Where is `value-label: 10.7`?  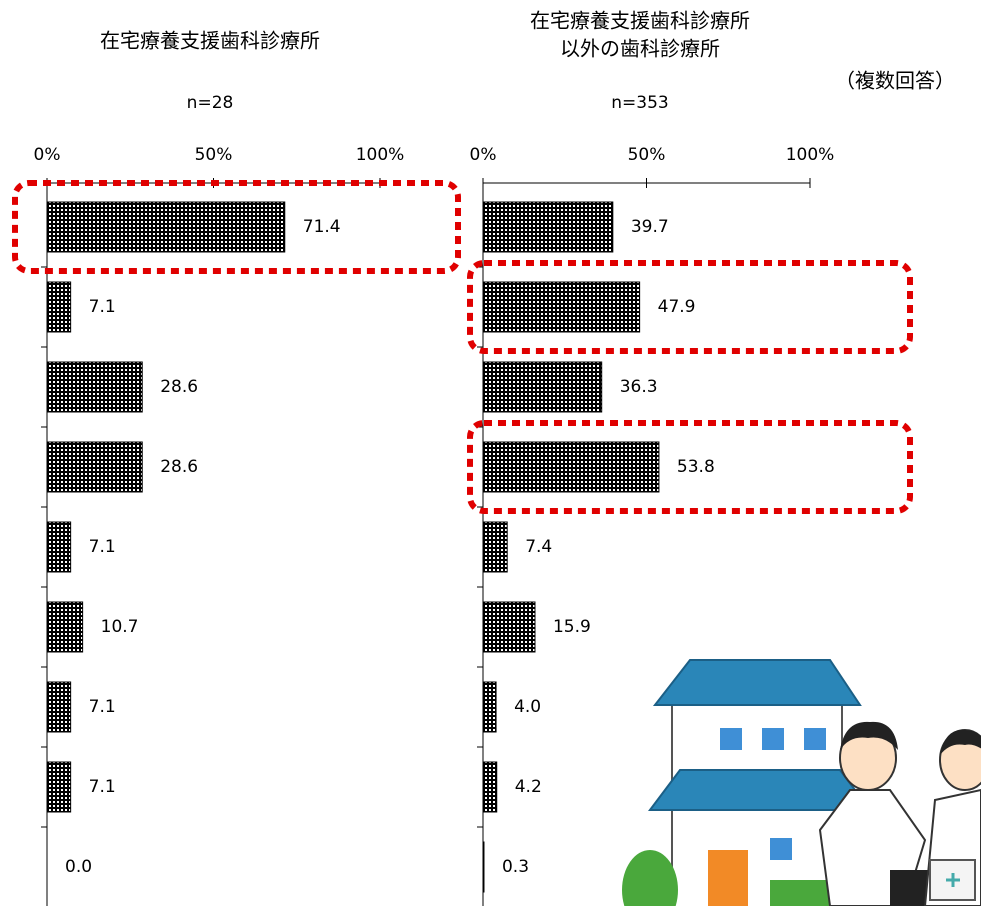 value-label: 10.7 is located at coordinates (120, 627).